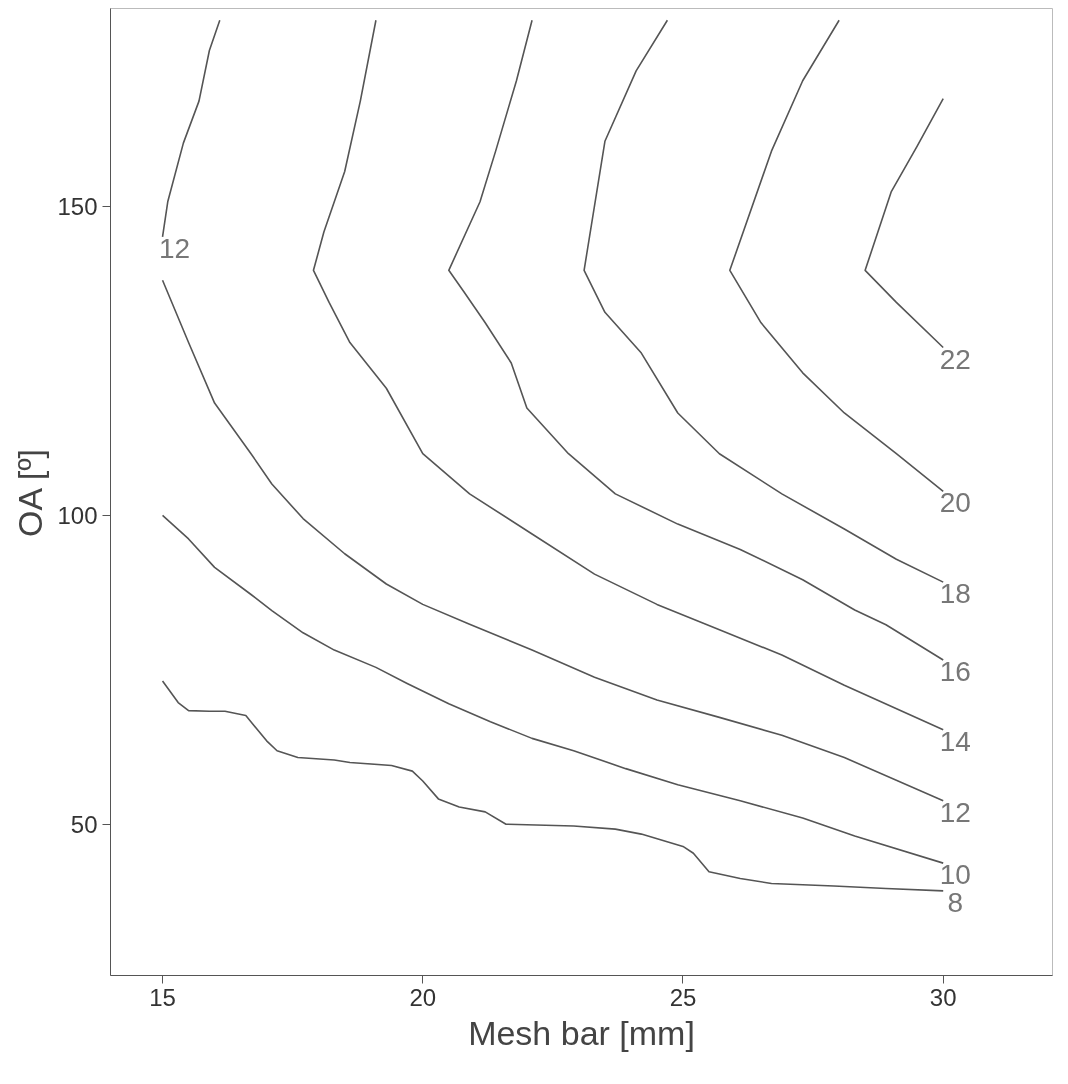  Describe the element at coordinates (30, 492) in the screenshot. I see `y-axis-title: OA [º]` at that location.